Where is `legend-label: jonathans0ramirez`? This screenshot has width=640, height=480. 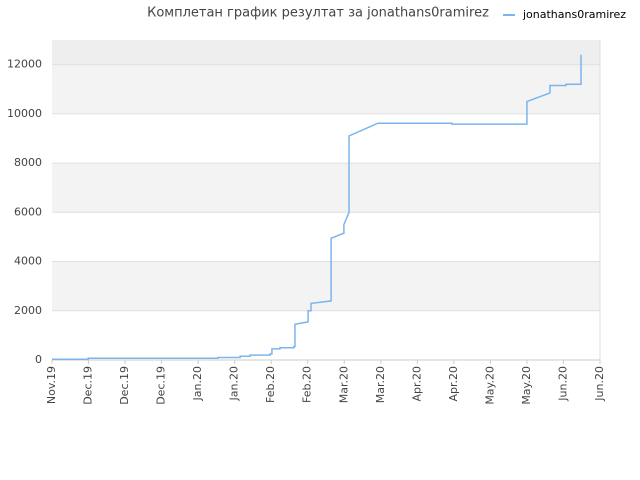 legend-label: jonathans0ramirez is located at coordinates (574, 14).